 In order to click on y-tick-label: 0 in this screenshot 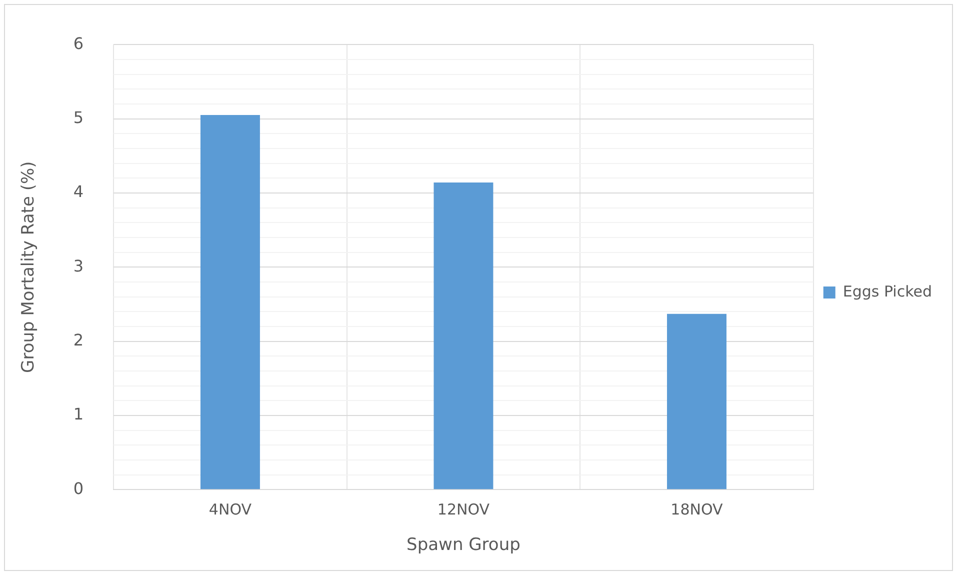, I will do `click(78, 488)`.